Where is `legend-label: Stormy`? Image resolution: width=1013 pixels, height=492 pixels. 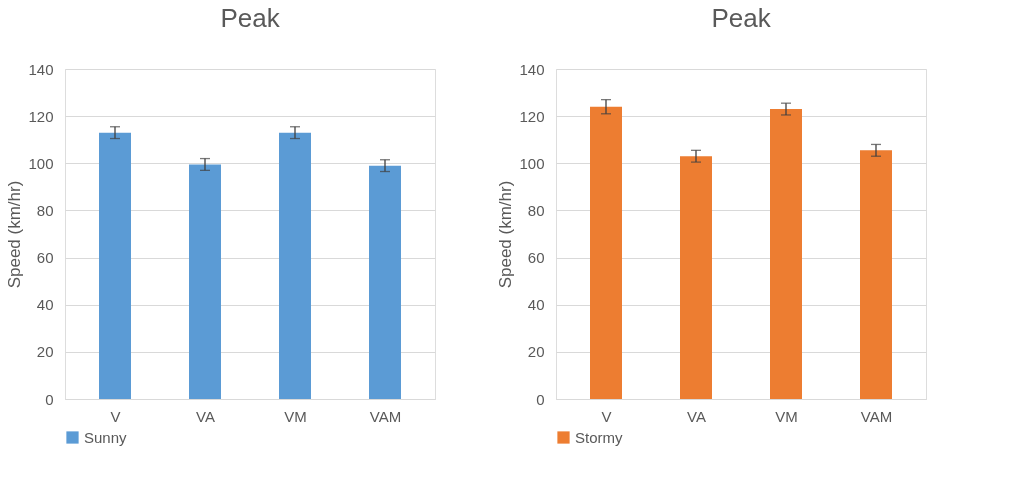
legend-label: Stormy is located at coordinates (599, 437).